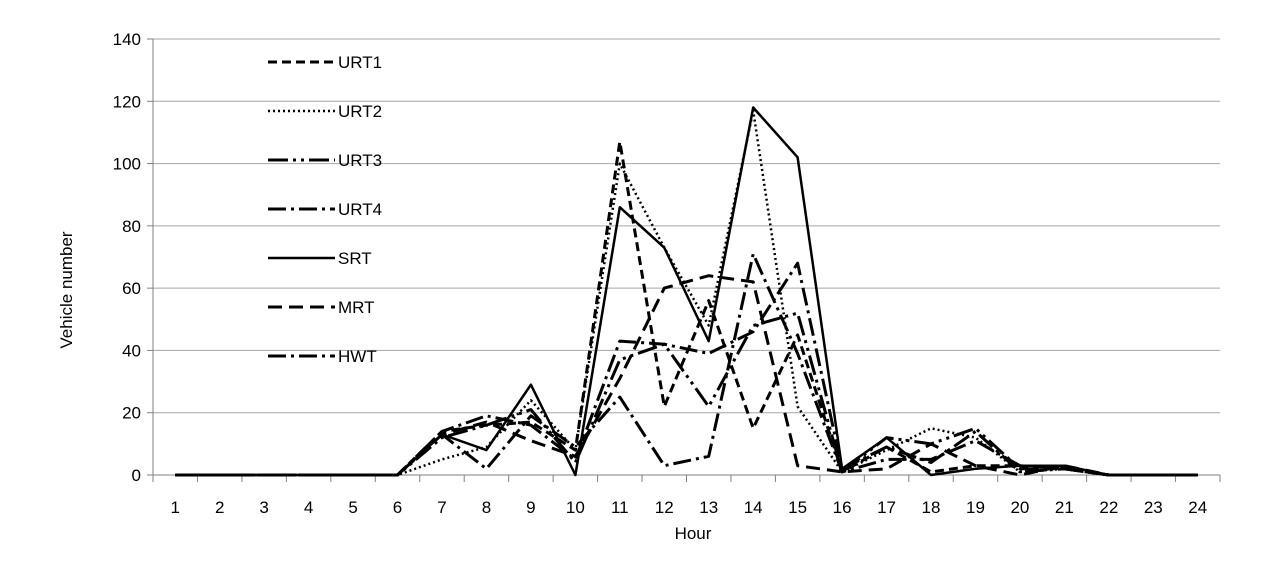 Image resolution: width=1280 pixels, height=569 pixels. What do you see at coordinates (131, 288) in the screenshot?
I see `y-tick-label: 60` at bounding box center [131, 288].